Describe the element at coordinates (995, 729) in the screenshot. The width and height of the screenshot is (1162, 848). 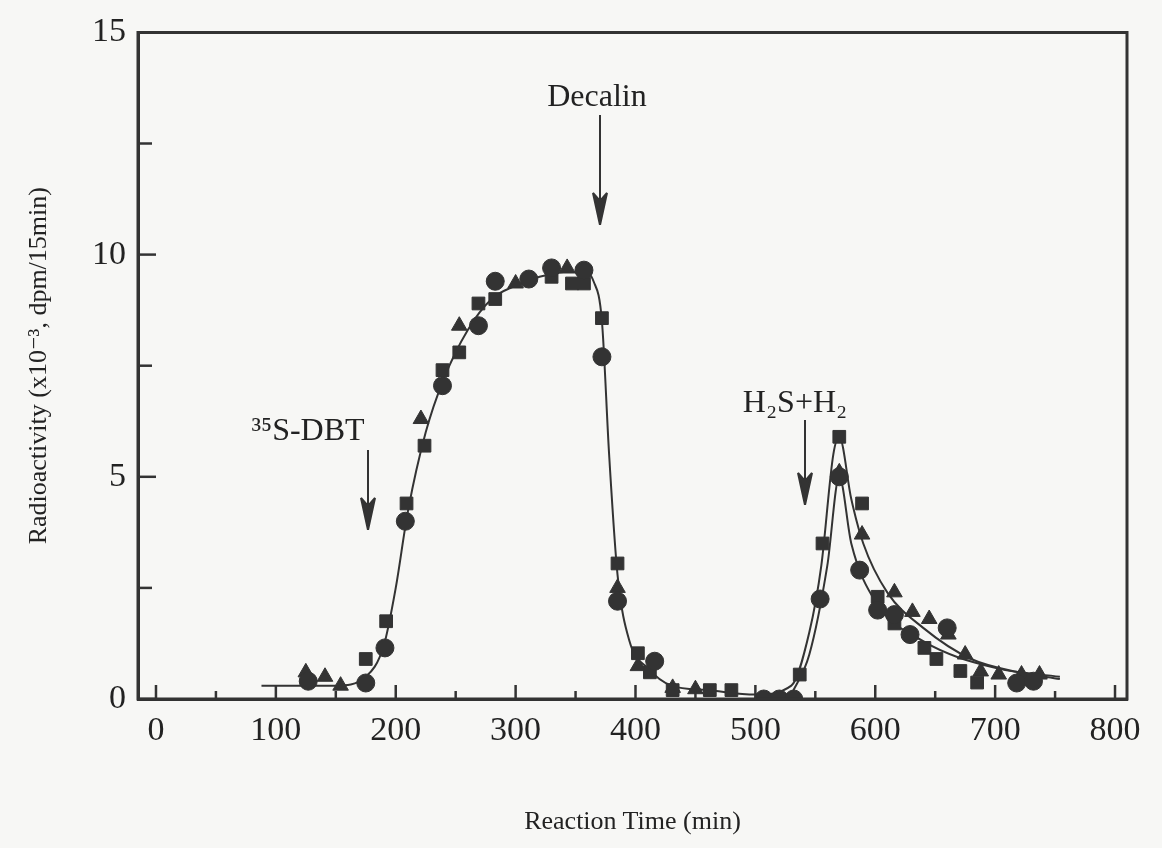
I see `x-tick-label: 700` at that location.